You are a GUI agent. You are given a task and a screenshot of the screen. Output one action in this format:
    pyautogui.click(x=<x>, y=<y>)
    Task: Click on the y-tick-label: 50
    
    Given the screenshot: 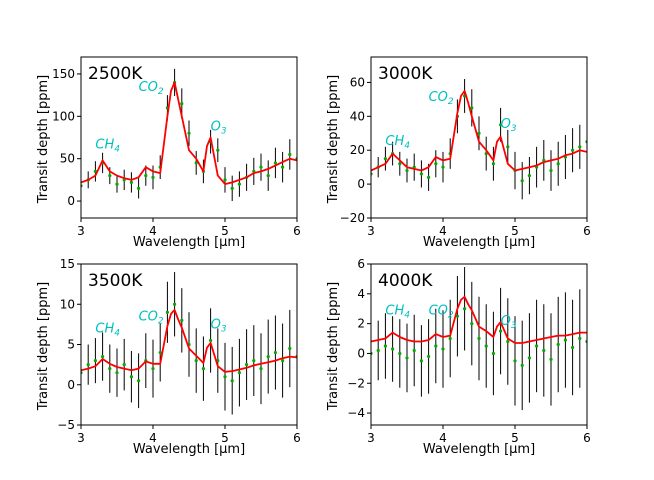 What is the action you would take?
    pyautogui.click(x=67, y=159)
    